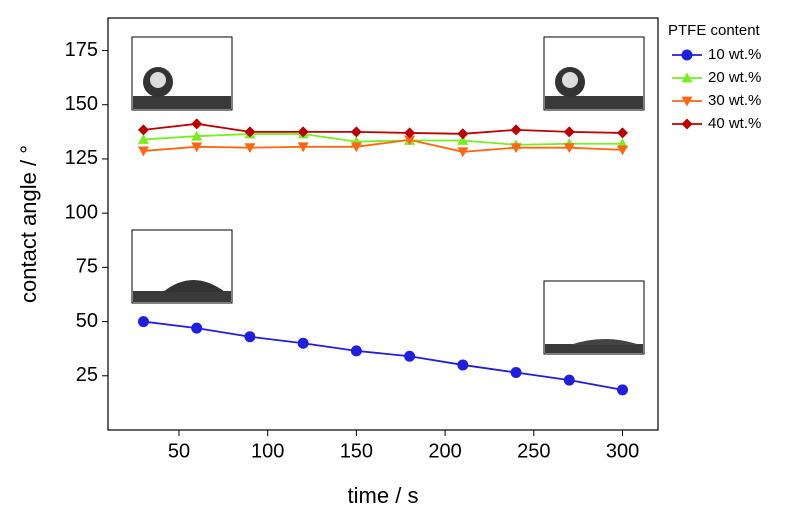 Image resolution: width=800 pixels, height=511 pixels. What do you see at coordinates (444, 451) in the screenshot?
I see `x-tick-label: 200` at bounding box center [444, 451].